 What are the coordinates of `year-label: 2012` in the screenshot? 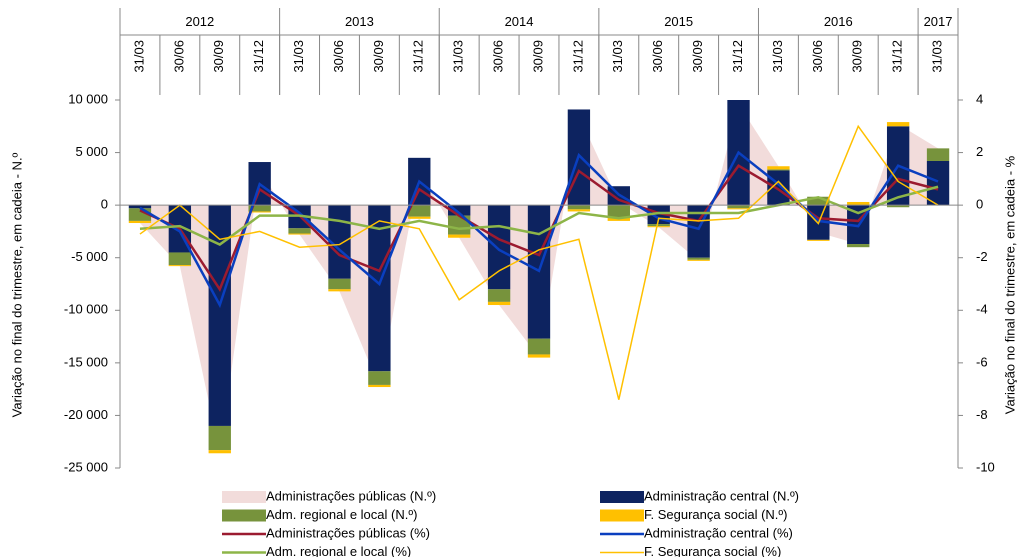 It's located at (199, 21).